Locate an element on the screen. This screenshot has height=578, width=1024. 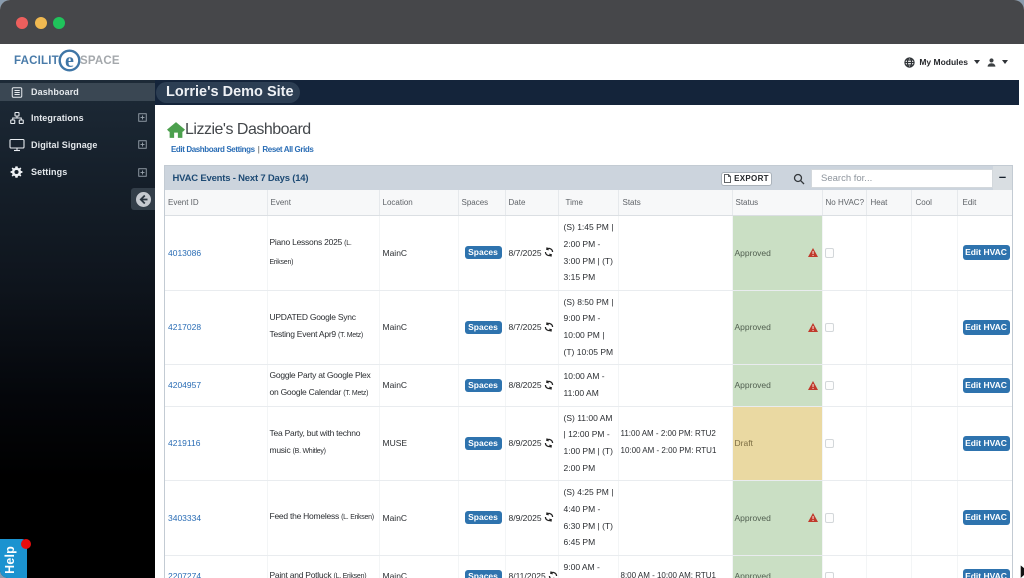
svg-text: e is located at coordinates (69, 61).